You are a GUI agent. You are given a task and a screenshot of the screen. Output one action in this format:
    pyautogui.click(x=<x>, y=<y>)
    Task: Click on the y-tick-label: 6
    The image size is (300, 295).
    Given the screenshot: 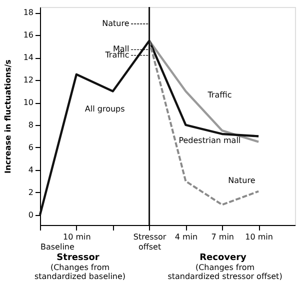 What is the action you would take?
    pyautogui.click(x=31, y=147)
    